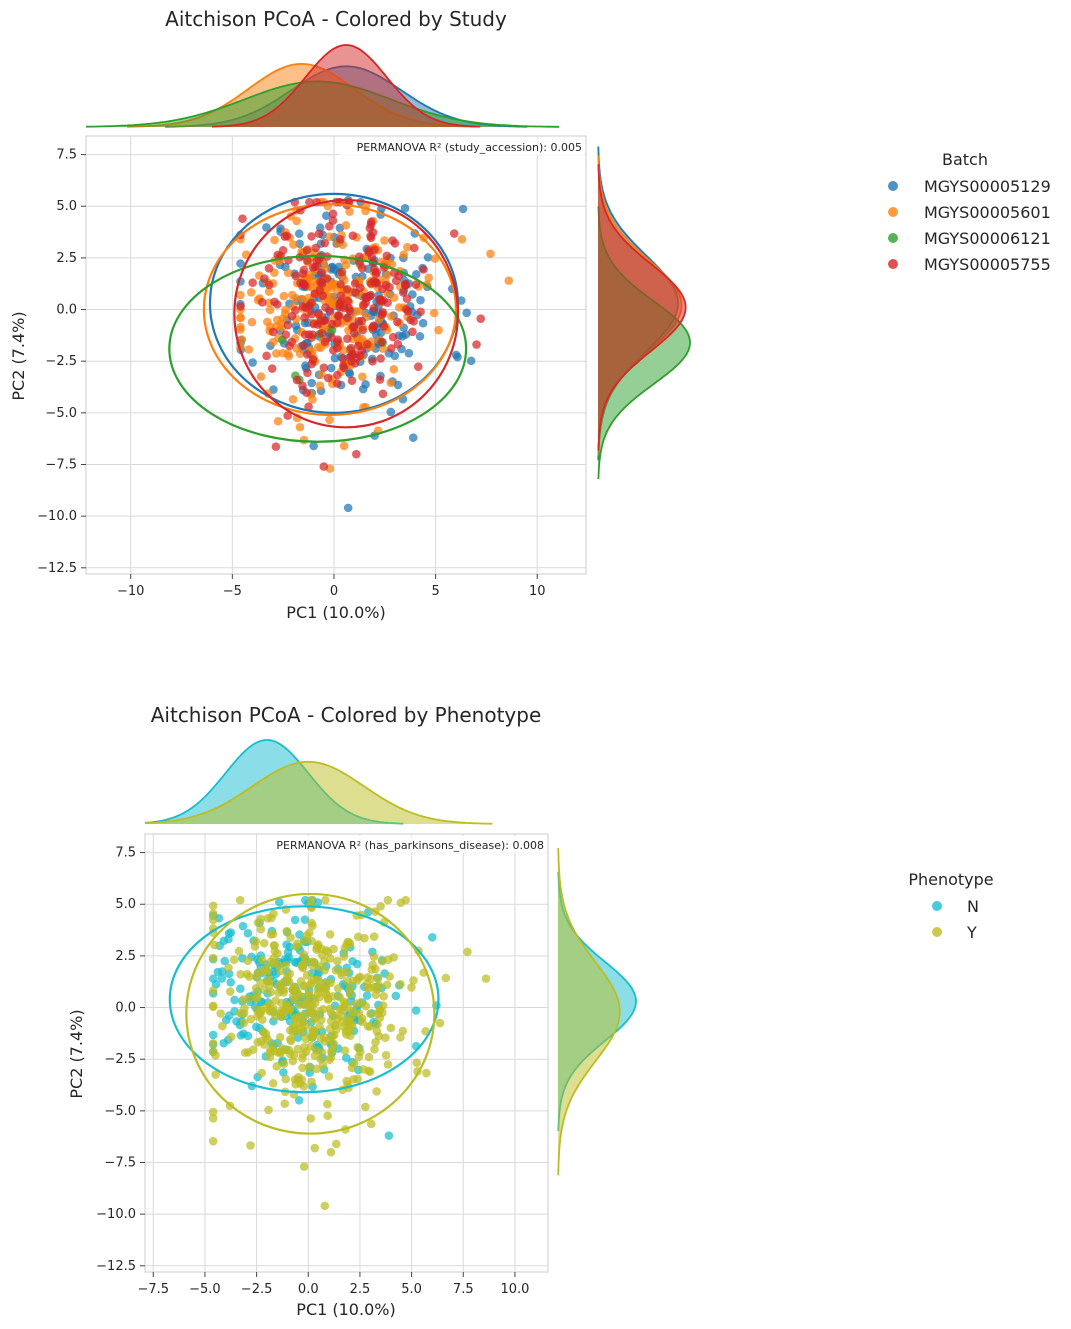 The height and width of the screenshot is (1329, 1071). Describe the element at coordinates (642, 307) in the screenshot. I see `study-right-density-line-mgys00005755` at that location.